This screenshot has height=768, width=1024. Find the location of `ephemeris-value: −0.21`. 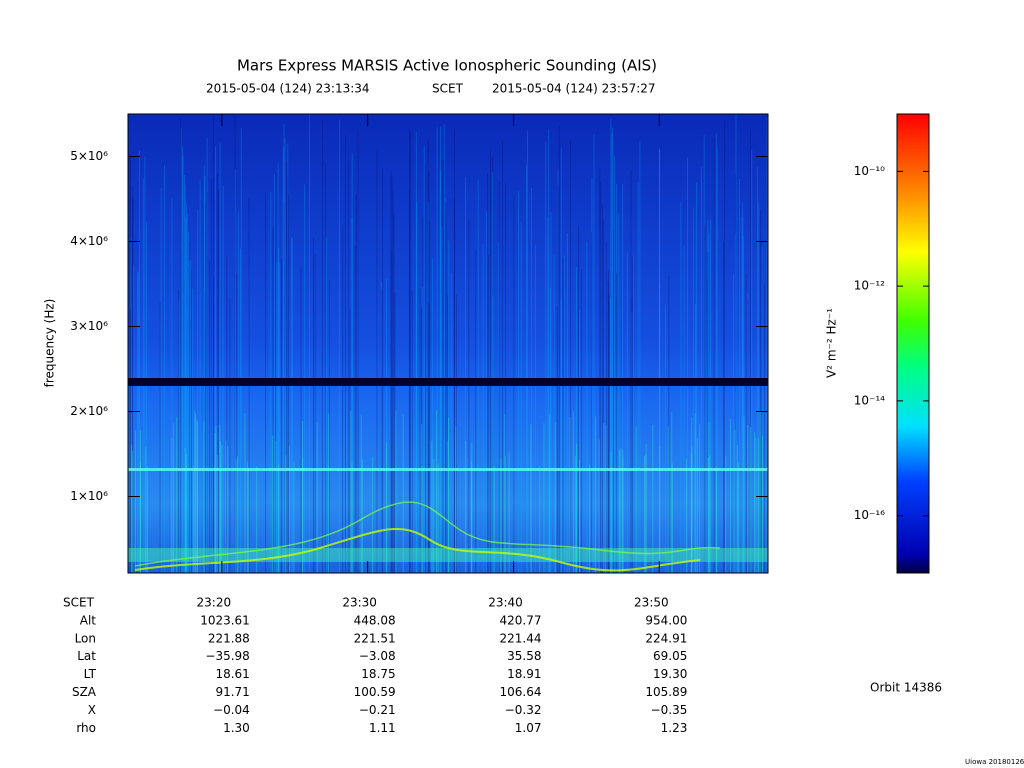

ephemeris-value: −0.21 is located at coordinates (377, 710).